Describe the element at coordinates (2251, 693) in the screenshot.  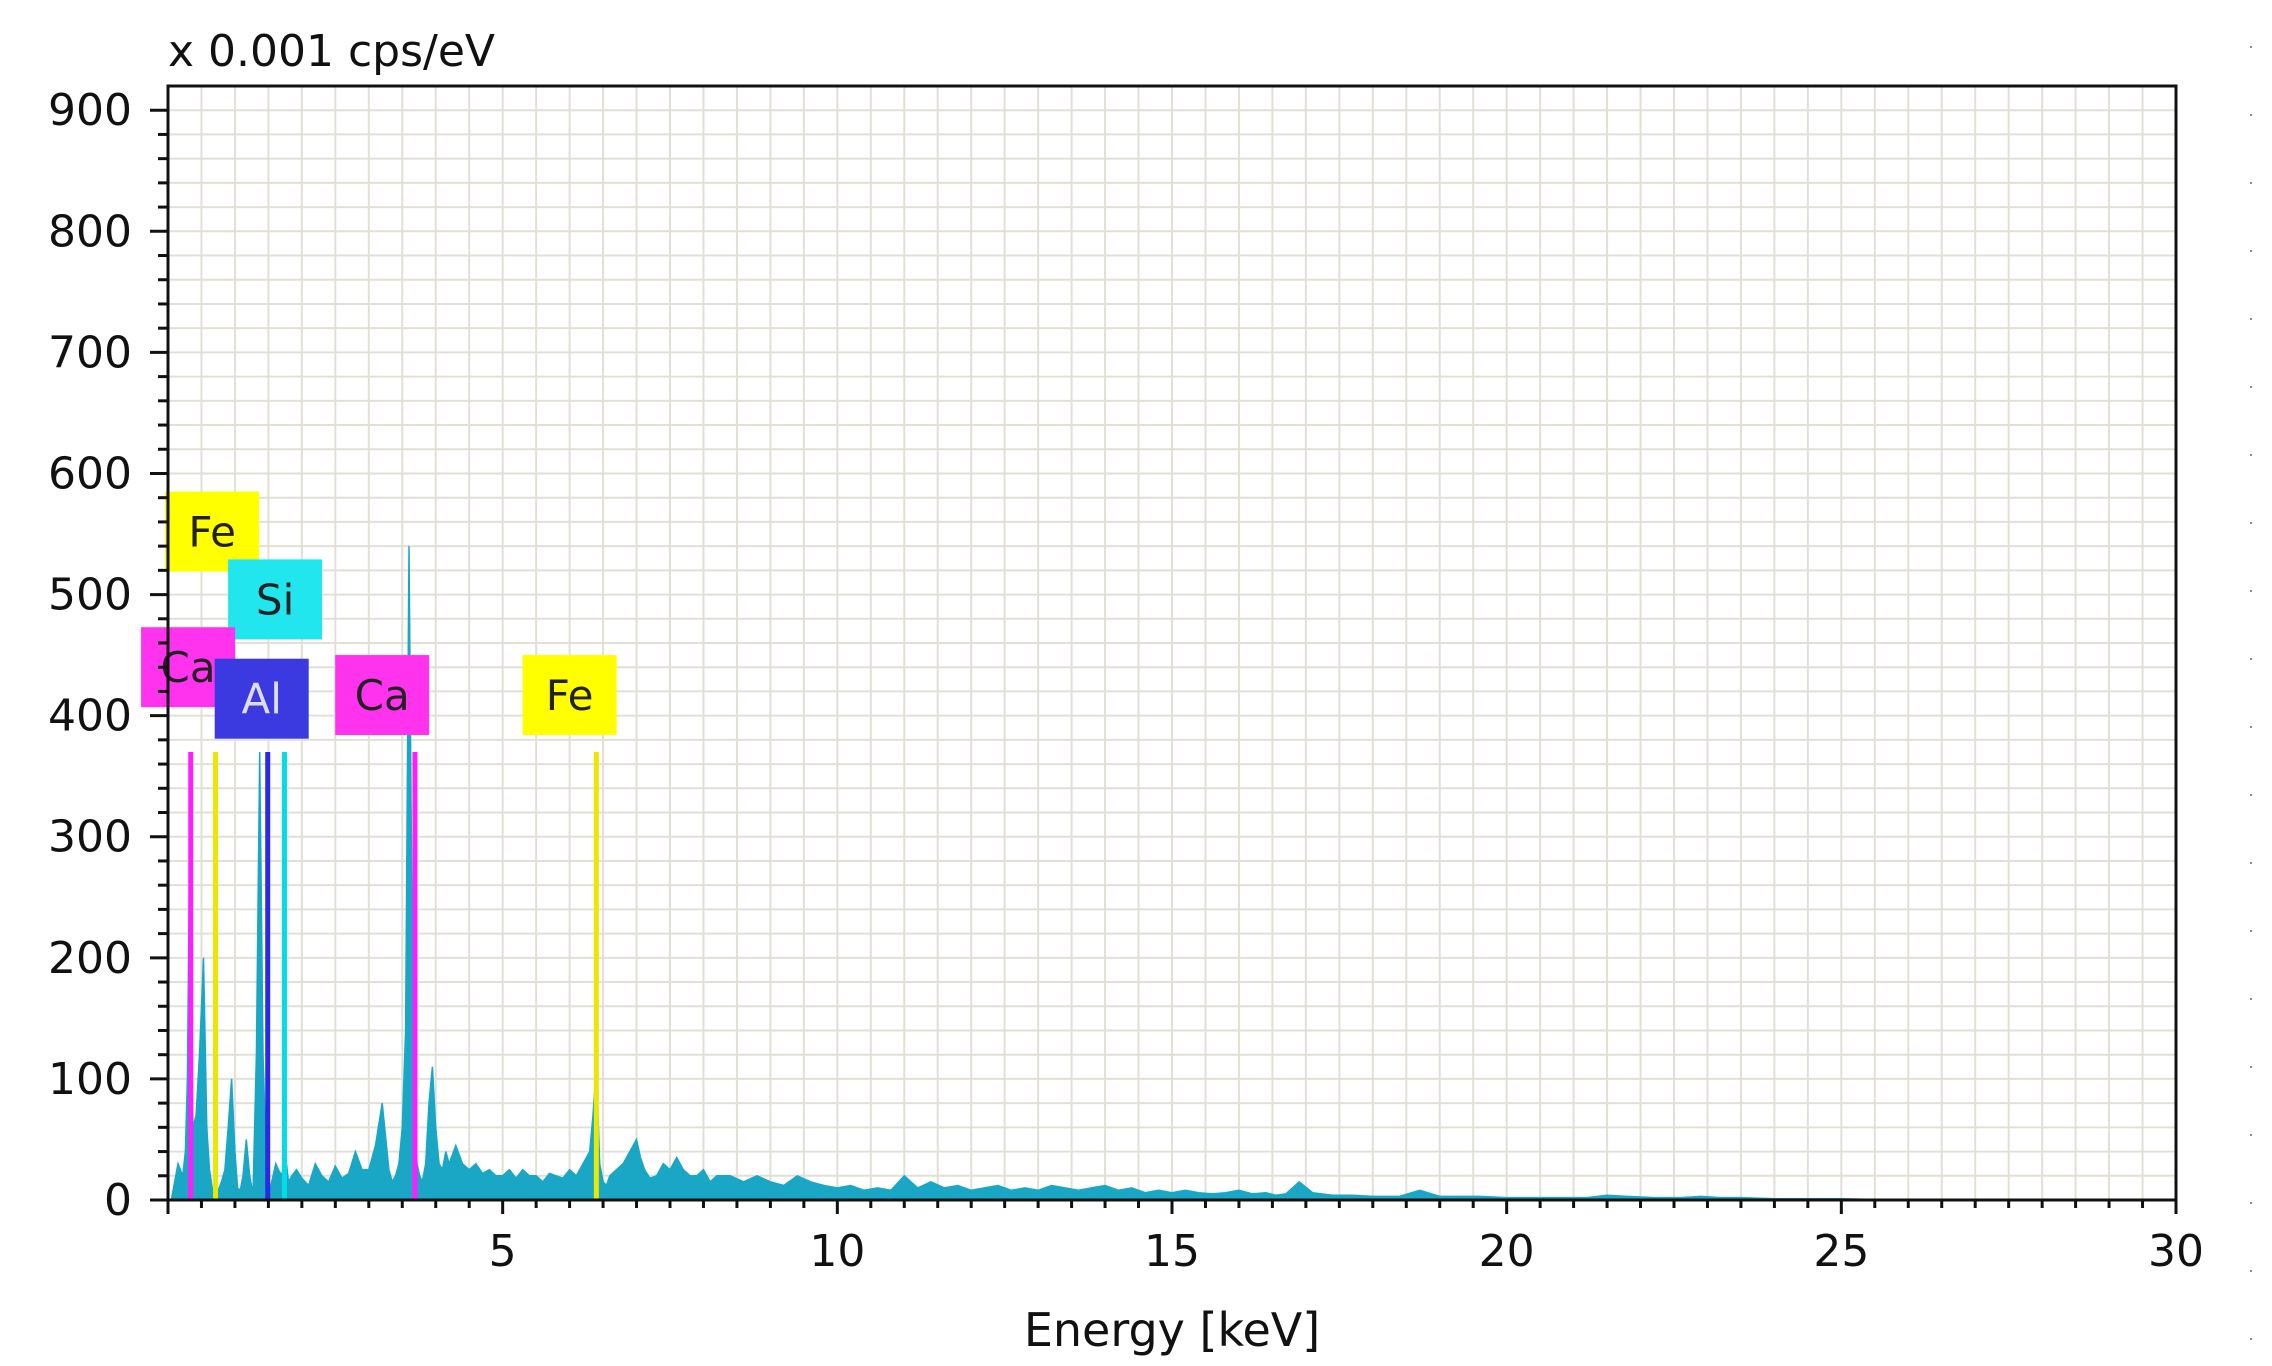
I see `right-edge-dots` at that location.